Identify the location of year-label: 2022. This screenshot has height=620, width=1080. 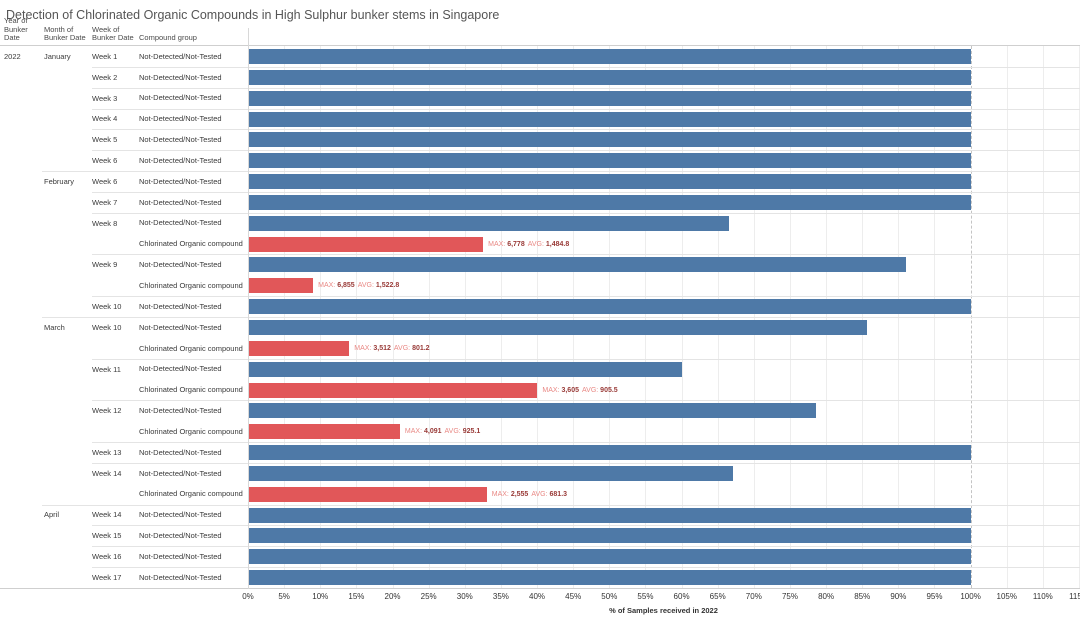
(12, 56).